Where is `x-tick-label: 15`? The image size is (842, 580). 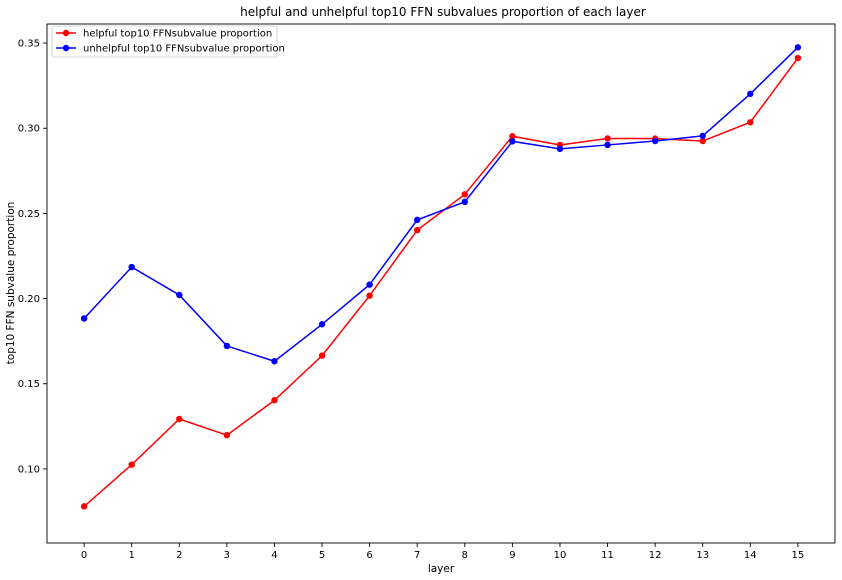 x-tick-label: 15 is located at coordinates (798, 555).